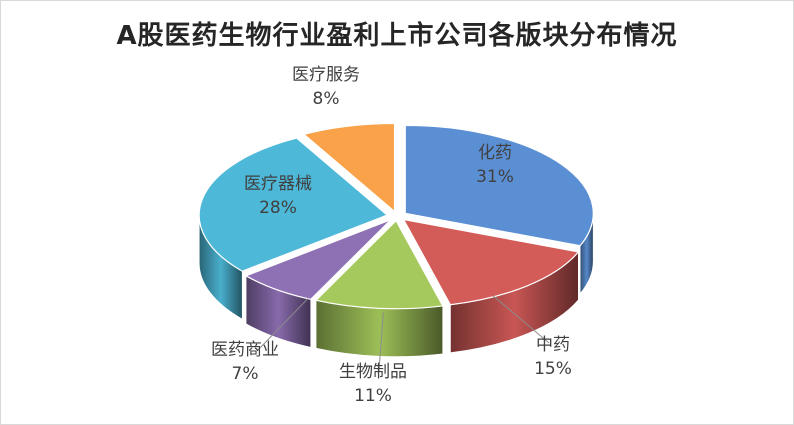  What do you see at coordinates (373, 372) in the screenshot?
I see `slice-name-label: 生物制品` at bounding box center [373, 372].